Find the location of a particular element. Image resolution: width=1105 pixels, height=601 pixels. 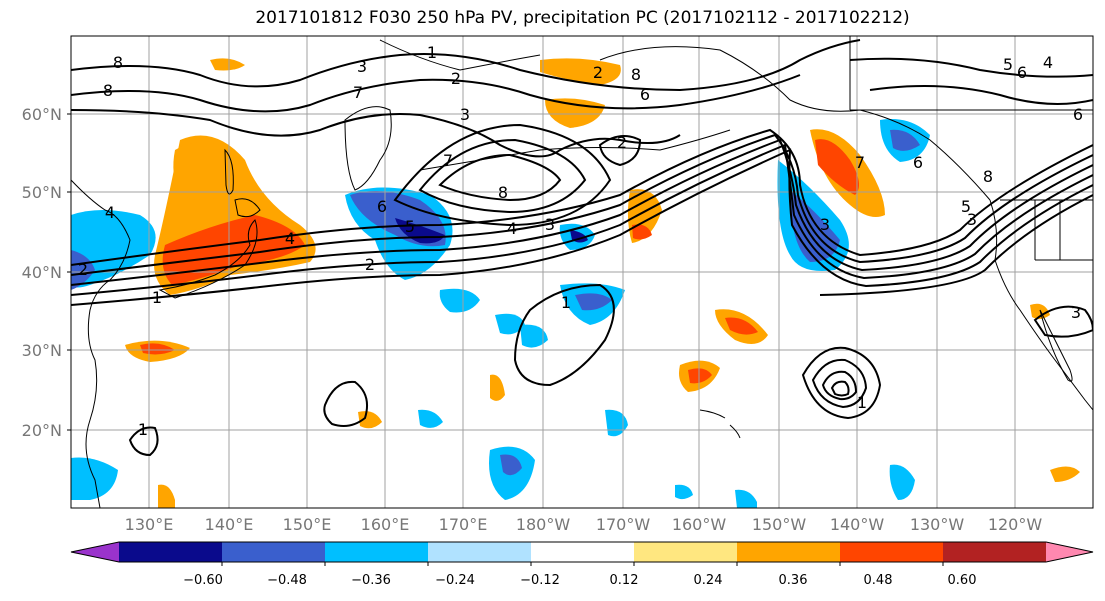

lon-label: 150°E is located at coordinates (307, 524).